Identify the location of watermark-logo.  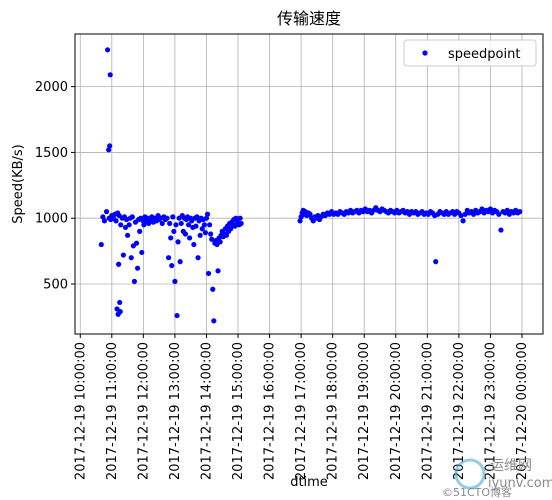
(470, 474).